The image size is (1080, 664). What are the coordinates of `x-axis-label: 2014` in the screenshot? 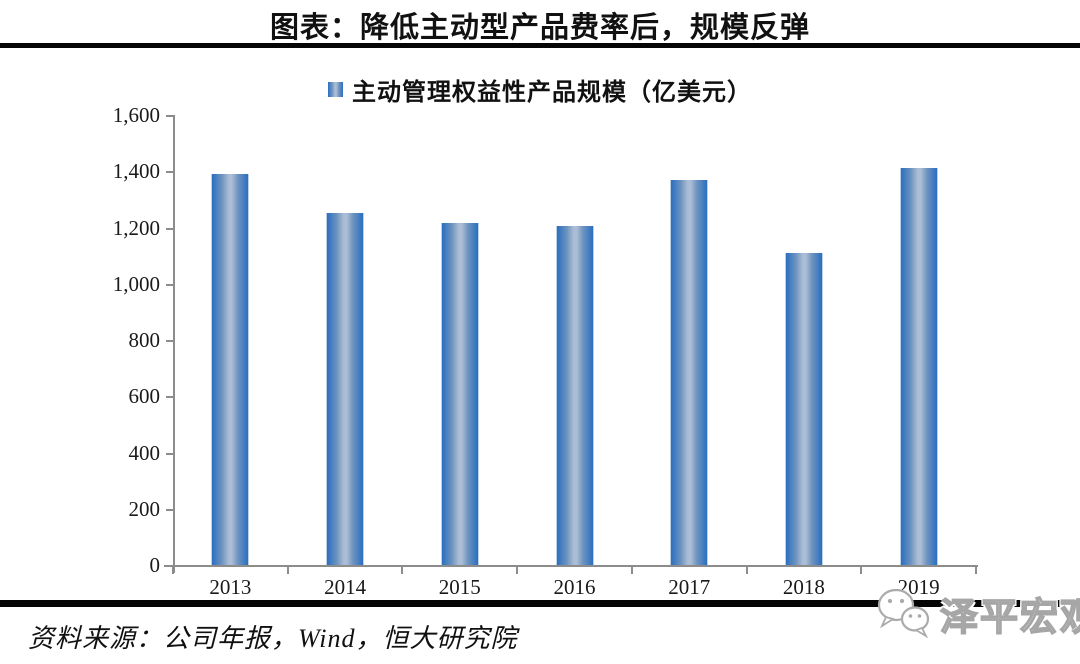 It's located at (345, 587).